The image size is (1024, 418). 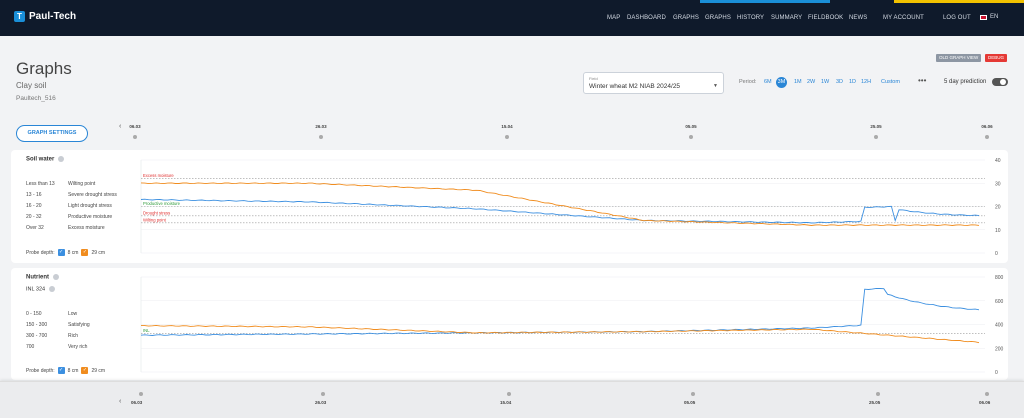 What do you see at coordinates (957, 18) in the screenshot?
I see `nav-log-out: LOG OUT` at bounding box center [957, 18].